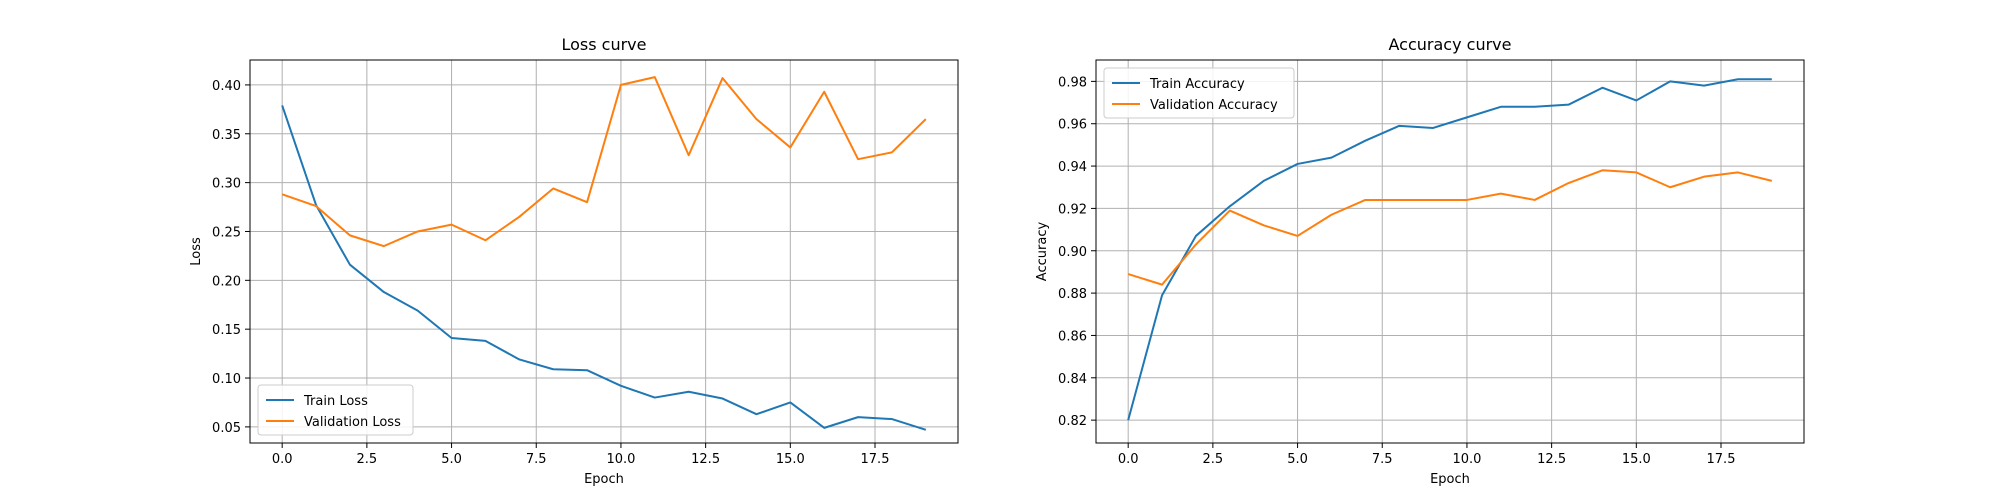  What do you see at coordinates (1072, 82) in the screenshot?
I see `y-tick-label: 0.98` at bounding box center [1072, 82].